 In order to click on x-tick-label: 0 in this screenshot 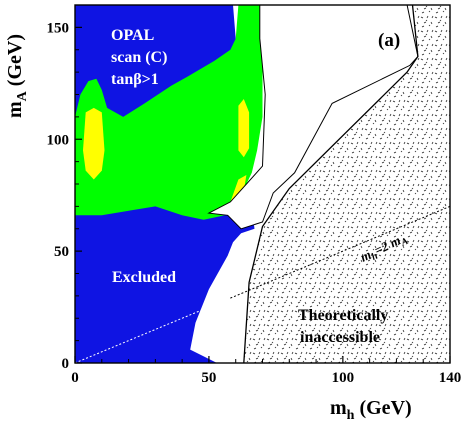, I will do `click(75, 378)`.